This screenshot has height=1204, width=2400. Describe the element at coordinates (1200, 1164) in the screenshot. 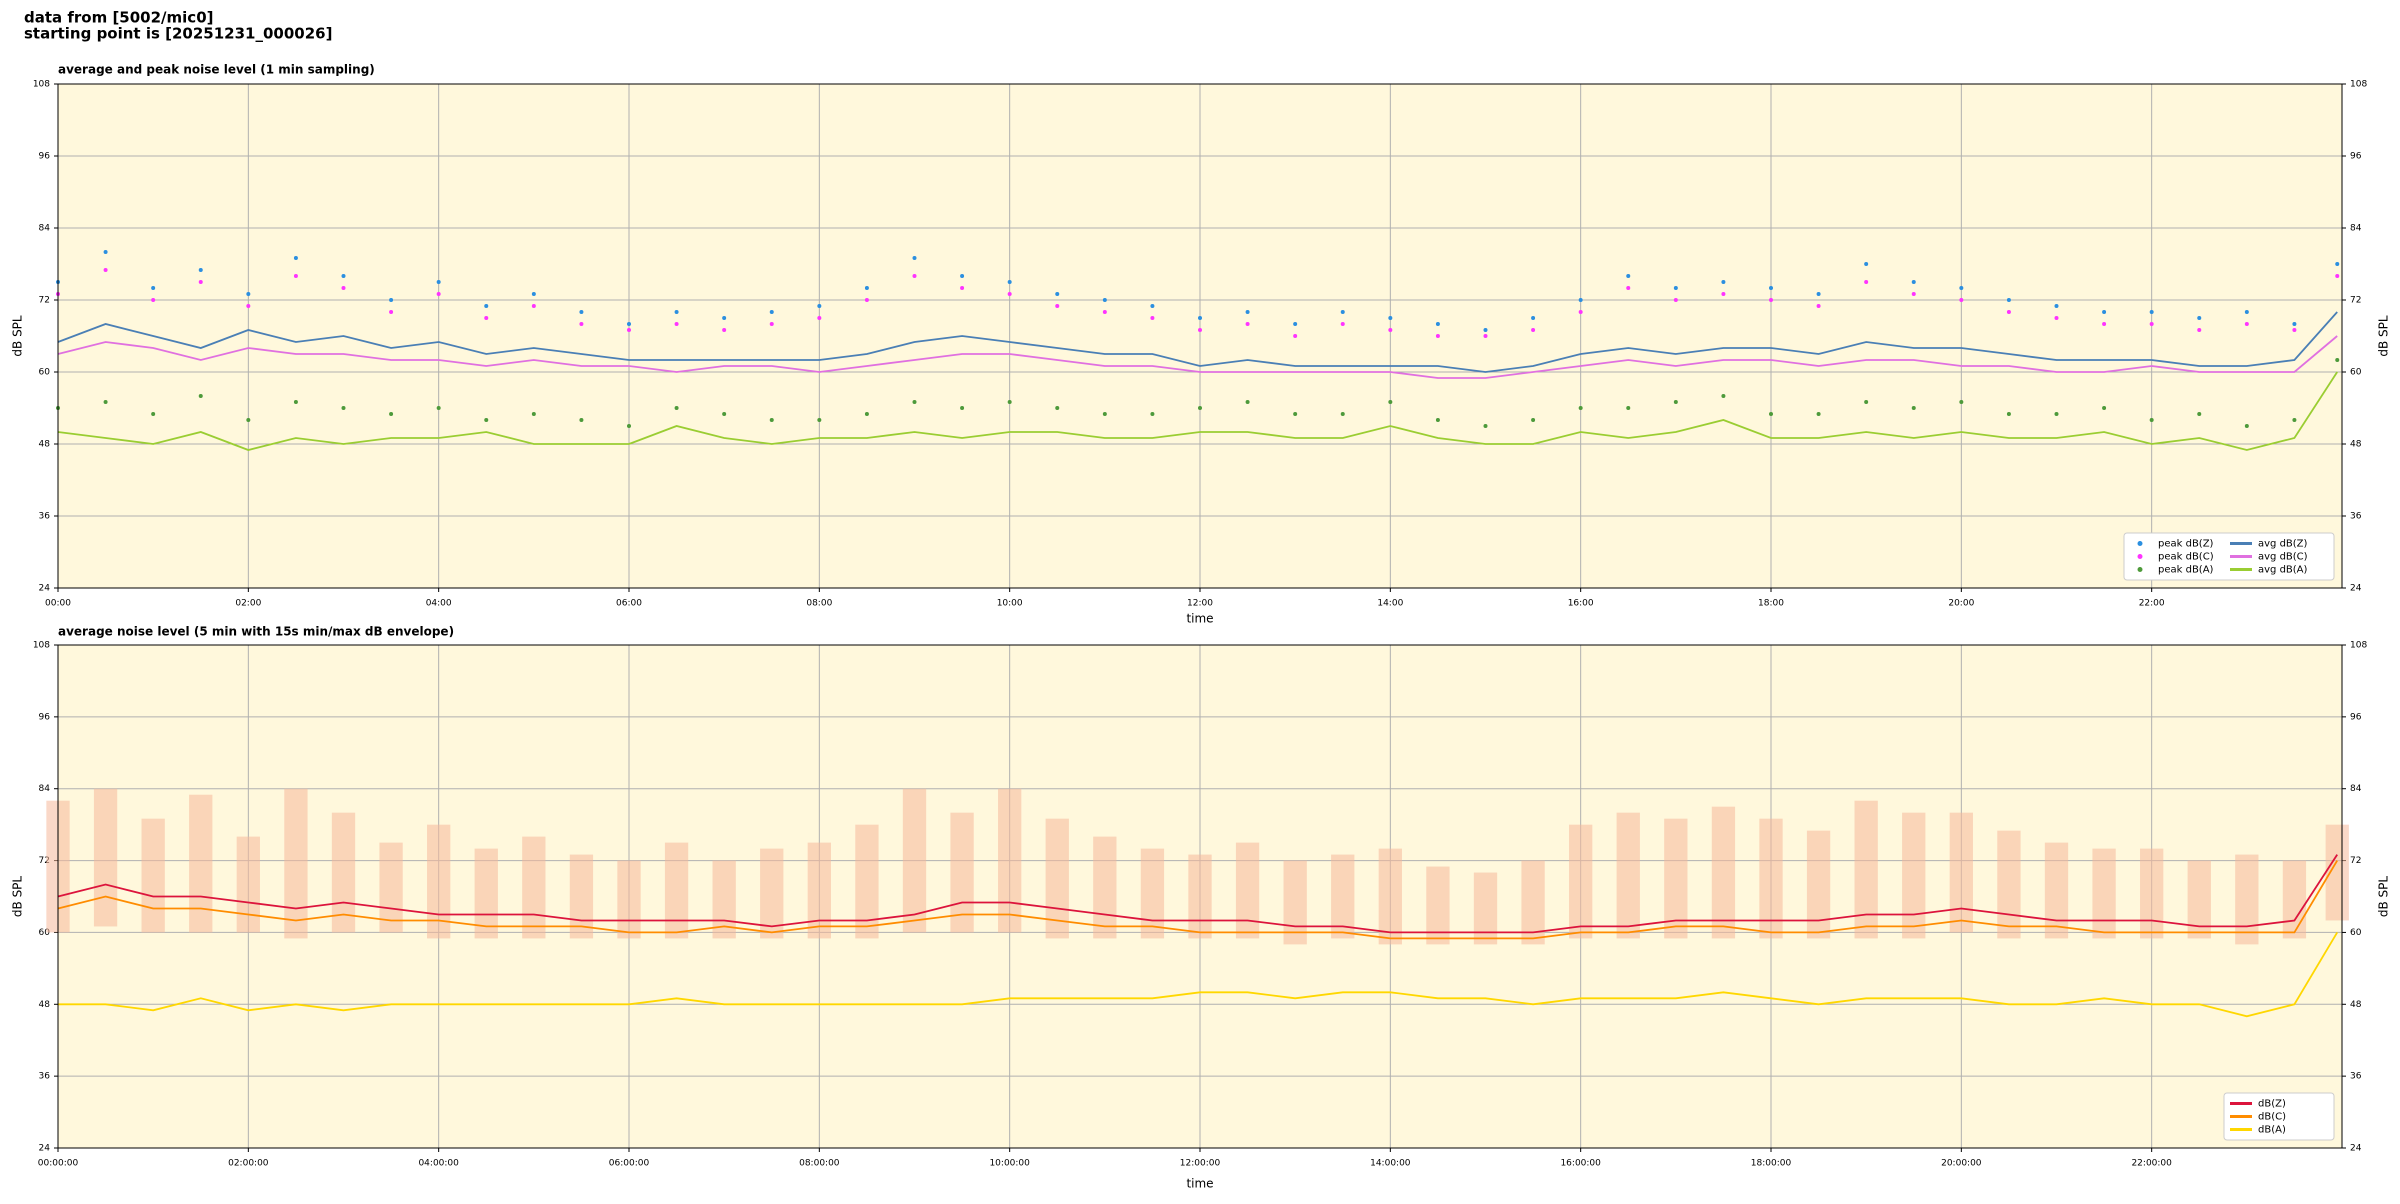

I see `x-tick-label: 12:00:00` at that location.